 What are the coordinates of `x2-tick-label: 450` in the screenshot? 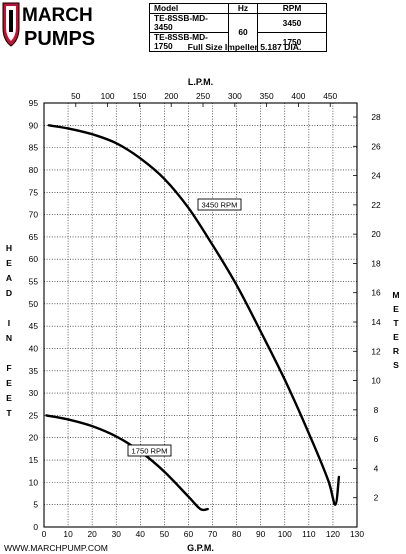 It's located at (330, 96).